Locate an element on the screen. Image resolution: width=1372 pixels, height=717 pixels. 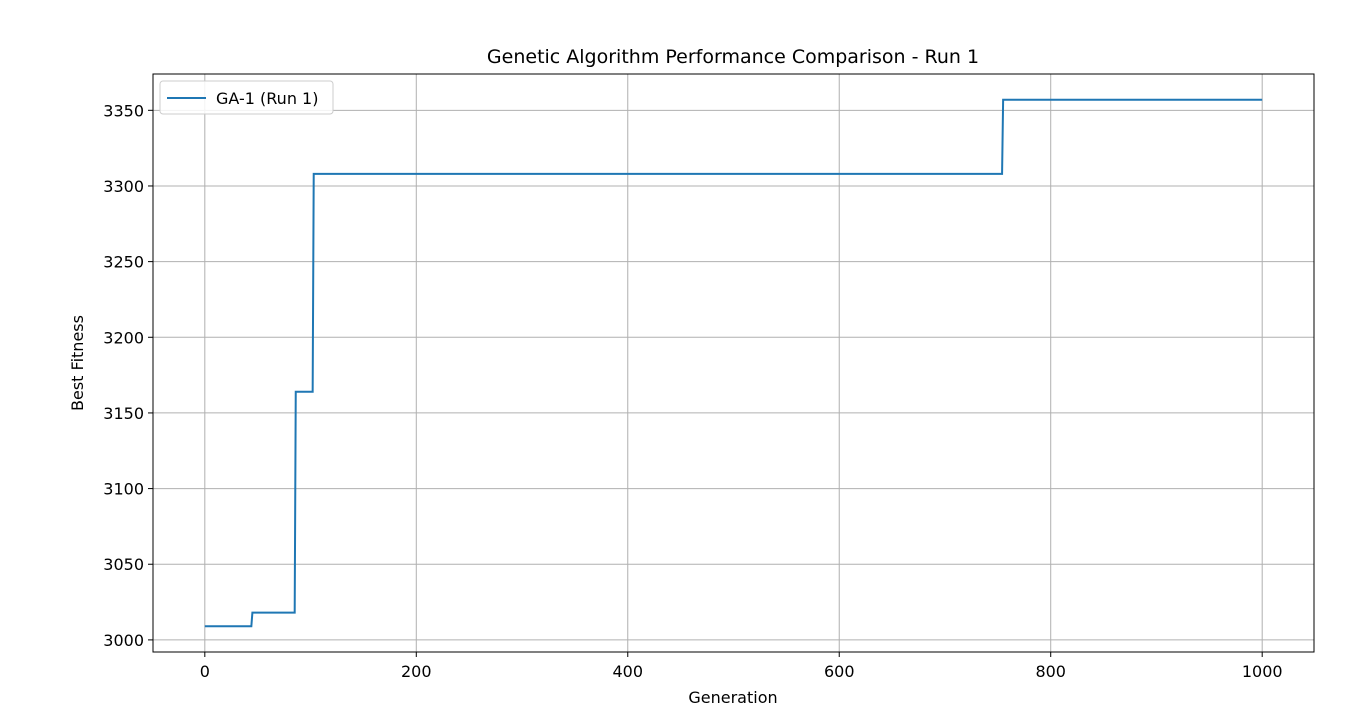
x-tick-label: 800 is located at coordinates (1050, 671).